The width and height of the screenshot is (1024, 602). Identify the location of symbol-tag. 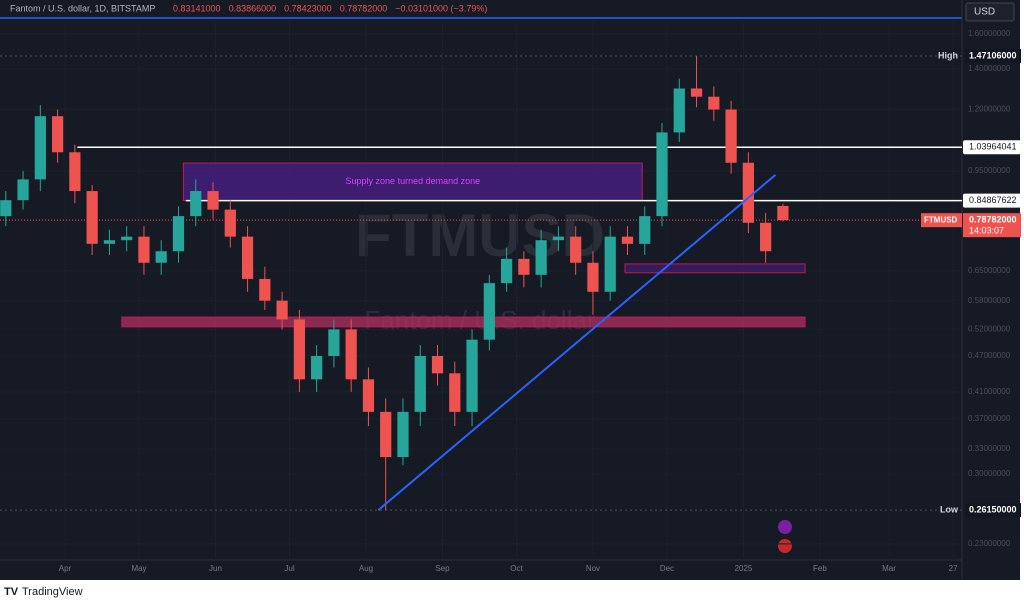
(941, 220).